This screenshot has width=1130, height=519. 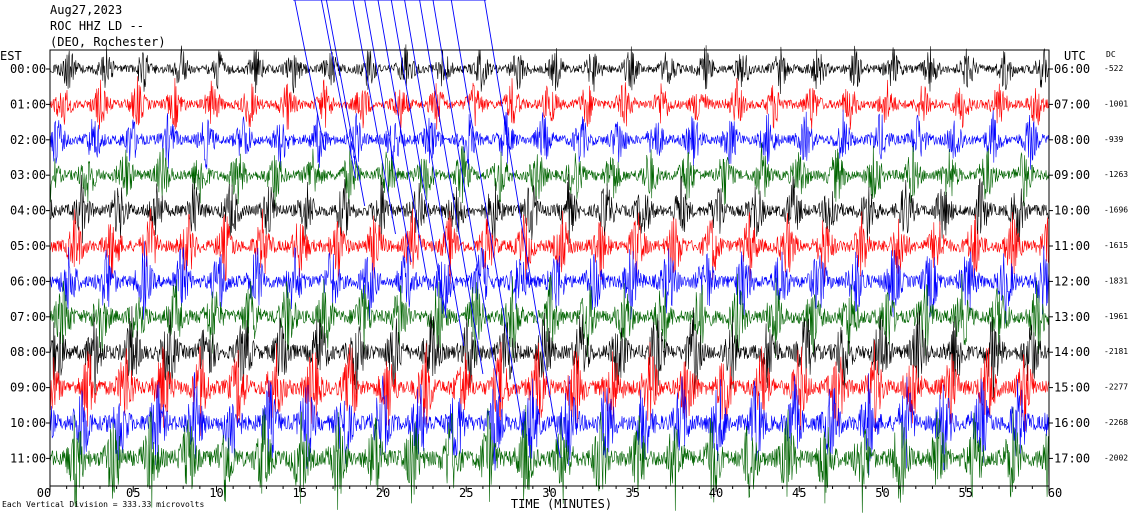 I want to click on utc-hour-label: 14:00, so click(x=1072, y=352).